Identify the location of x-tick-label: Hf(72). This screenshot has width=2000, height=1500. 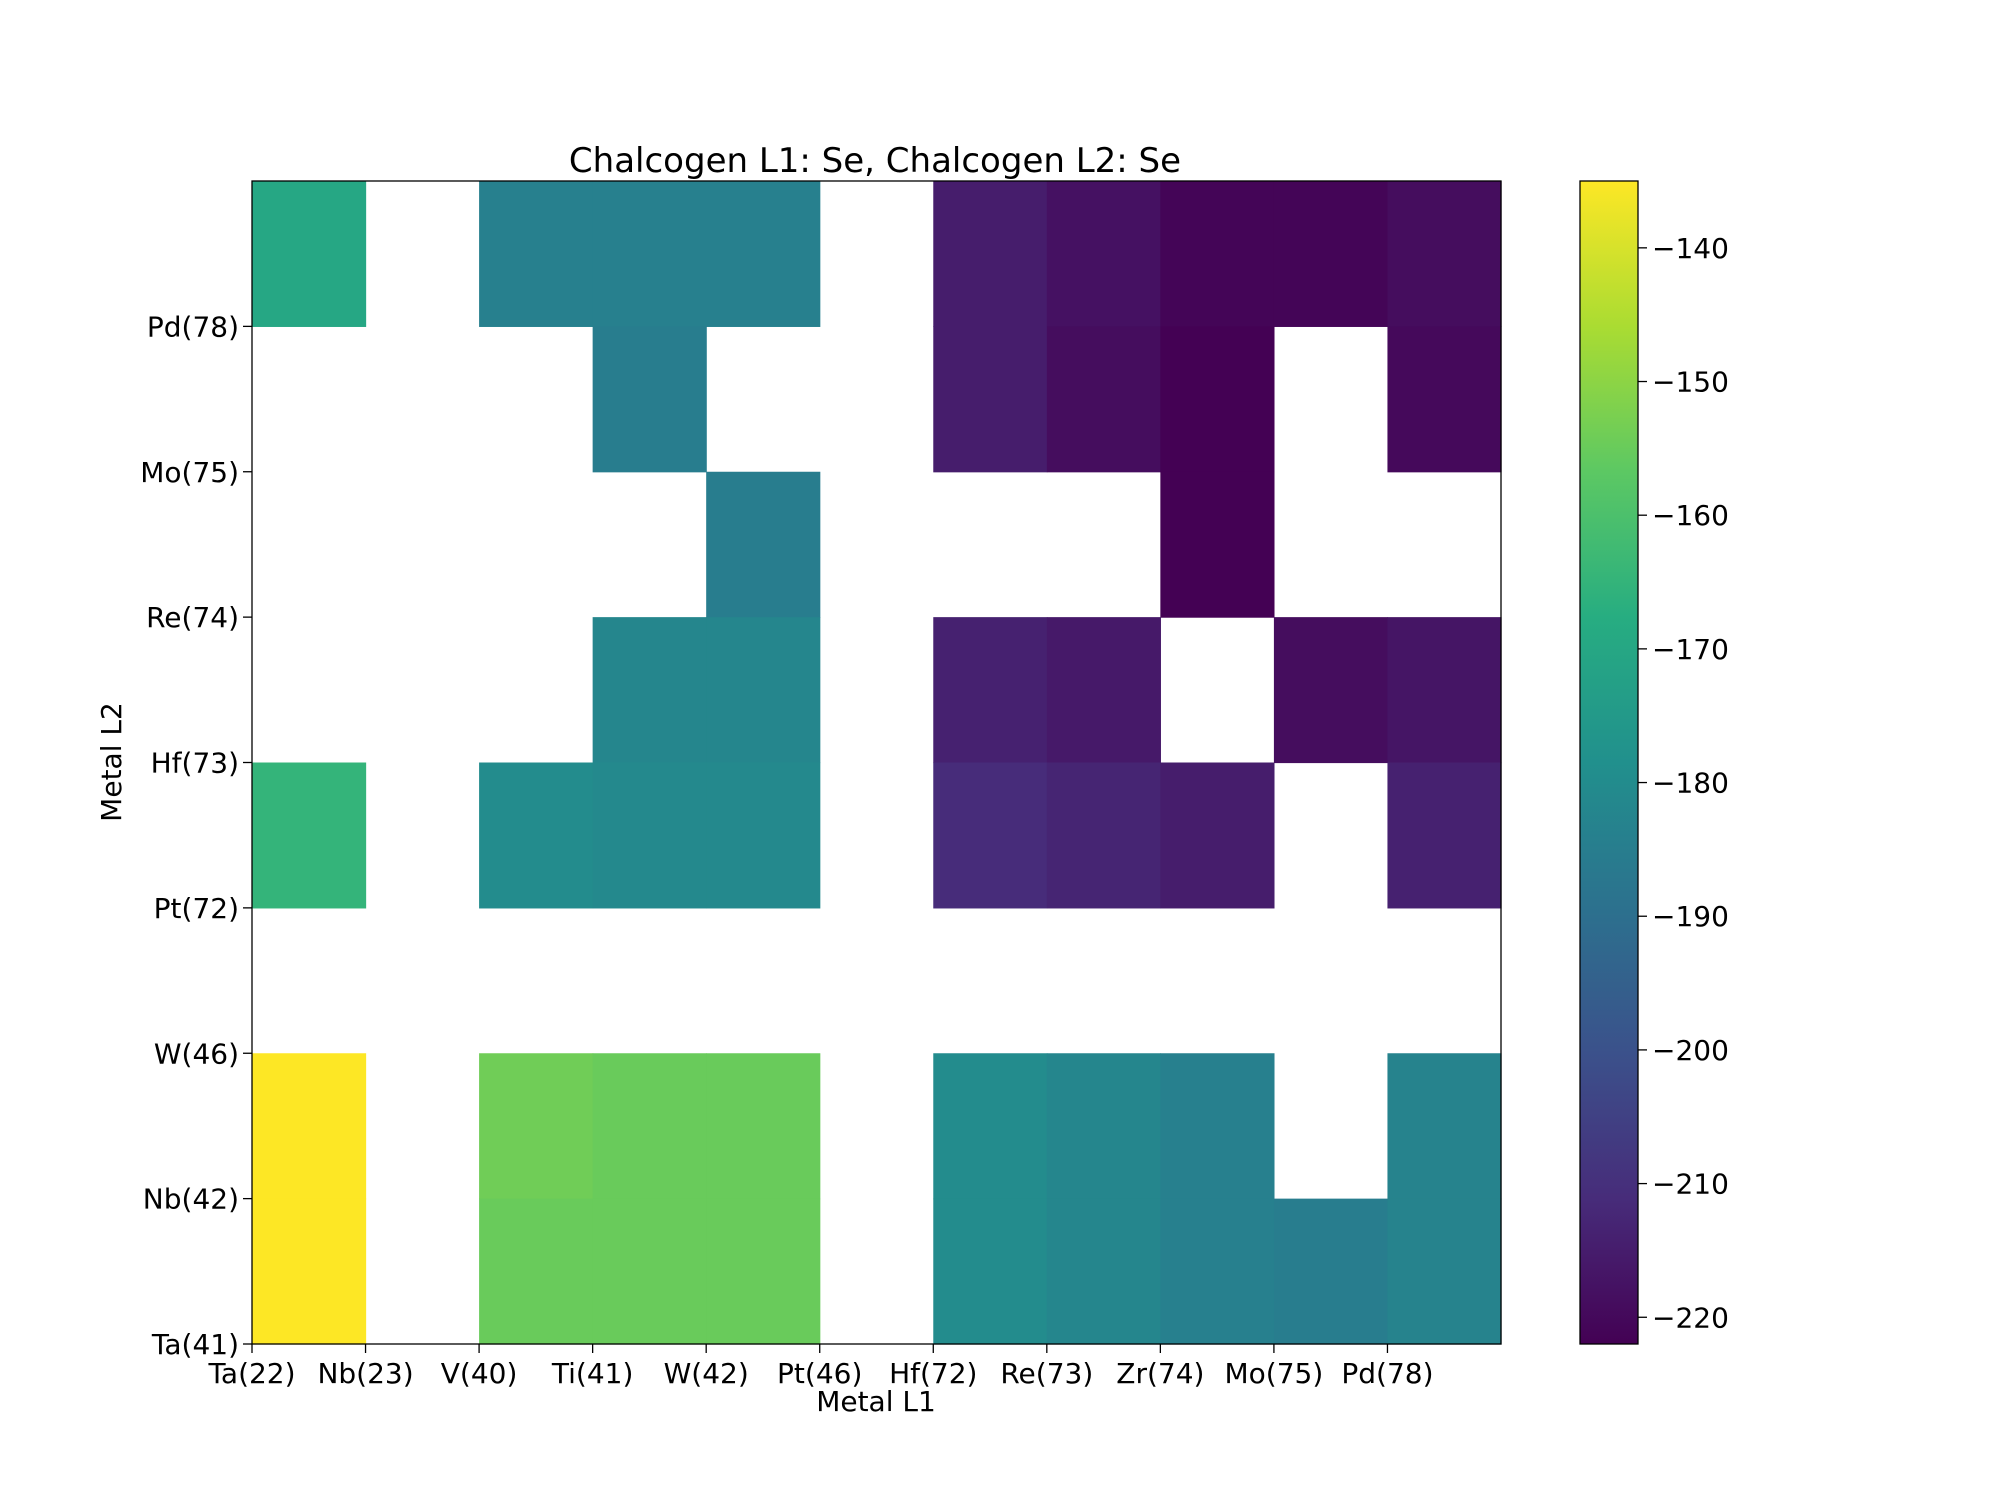
(933, 1373).